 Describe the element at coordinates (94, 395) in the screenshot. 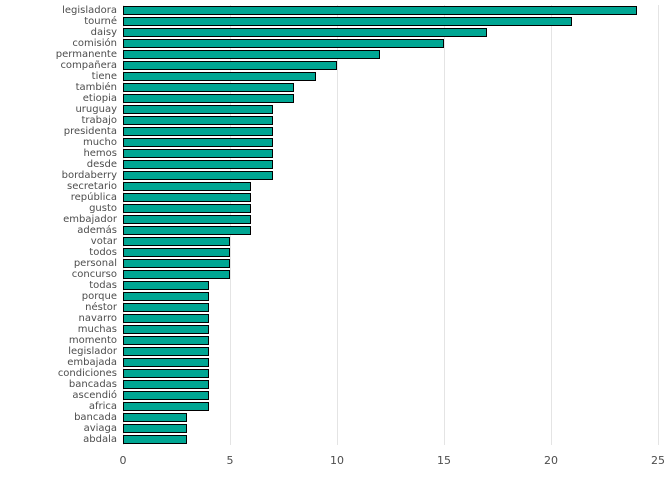

I see `category-label: ascendió` at that location.